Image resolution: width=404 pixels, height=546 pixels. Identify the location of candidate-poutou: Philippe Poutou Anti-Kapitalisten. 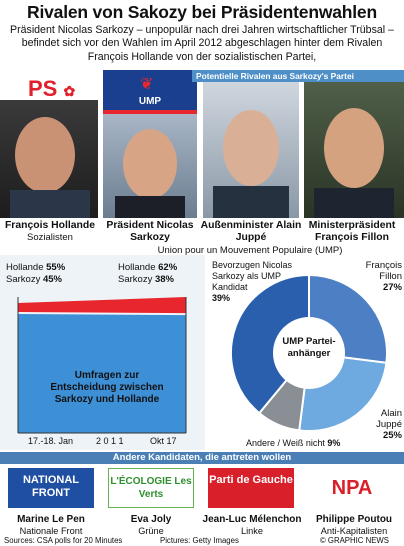
(354, 525).